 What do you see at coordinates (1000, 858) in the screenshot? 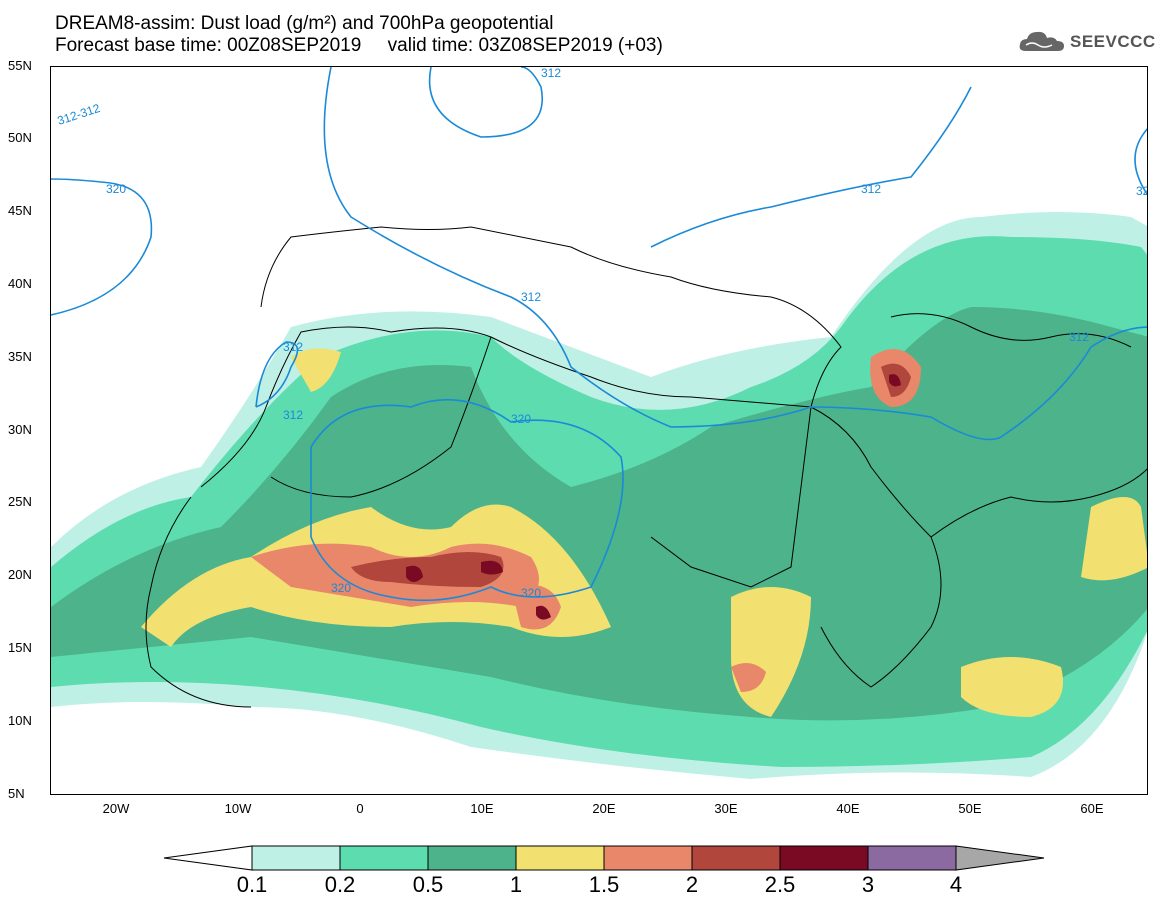
I see `colorbar-high-arrow` at bounding box center [1000, 858].